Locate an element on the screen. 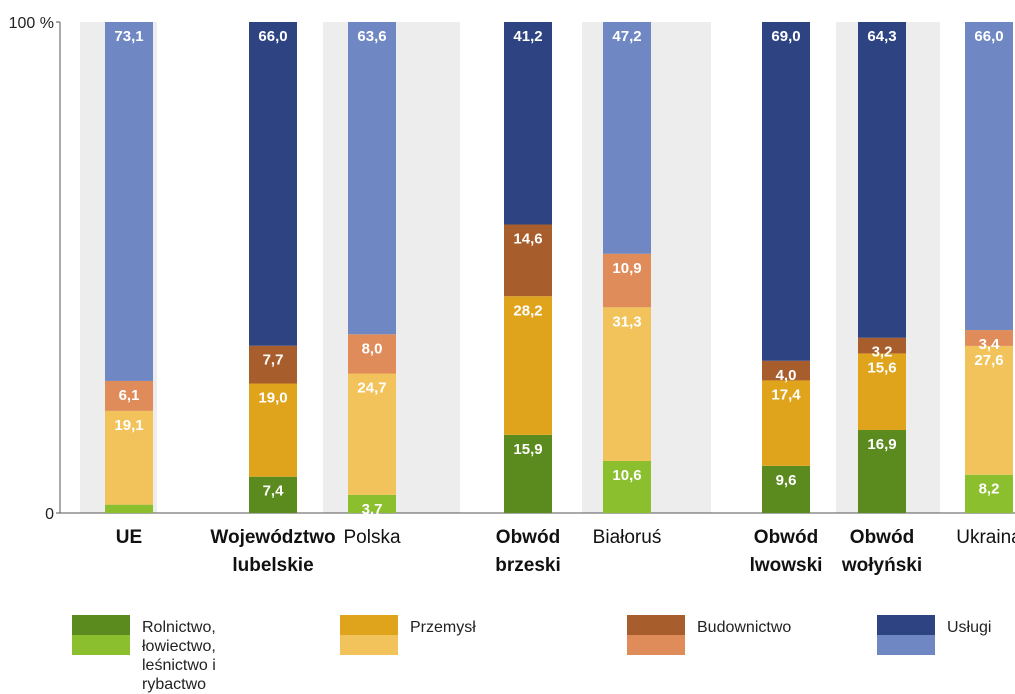  legend-swatch-construction is located at coordinates (656, 635).